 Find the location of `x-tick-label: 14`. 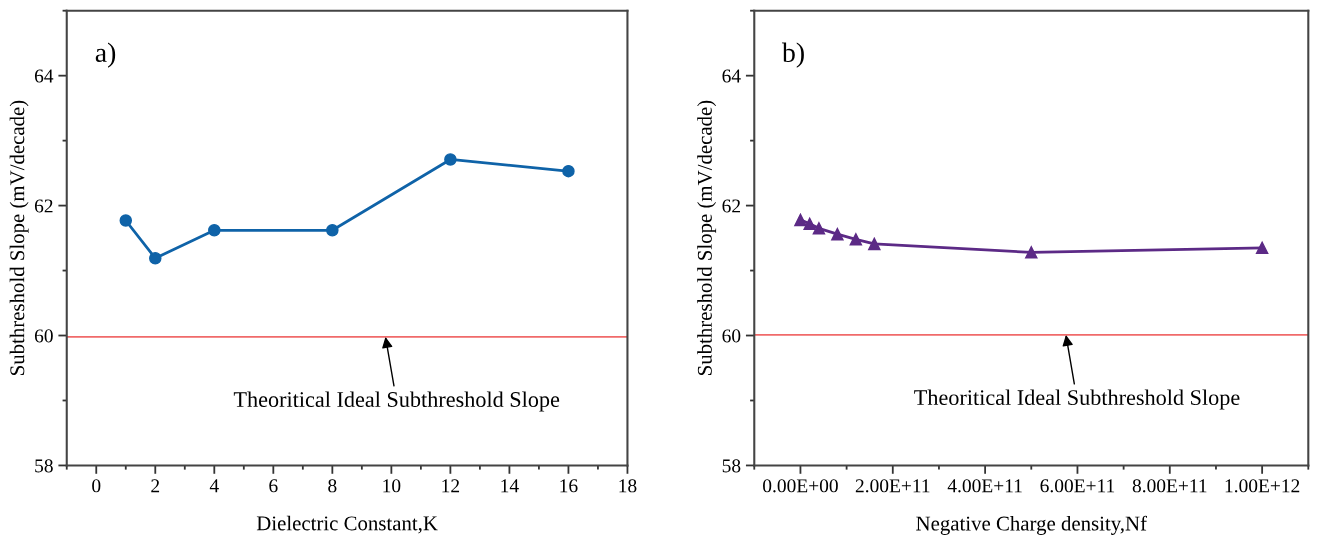

x-tick-label: 14 is located at coordinates (510, 486).